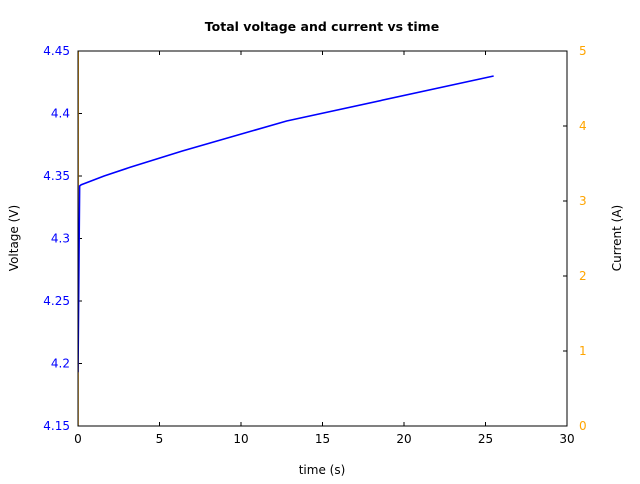  Describe the element at coordinates (583, 351) in the screenshot. I see `y2-tick-label: 1` at that location.